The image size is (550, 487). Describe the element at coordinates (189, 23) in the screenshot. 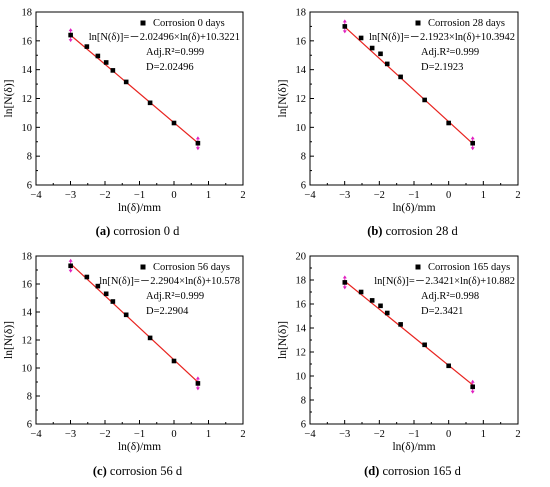

I see `legend-label: Corrosion 0 days` at that location.